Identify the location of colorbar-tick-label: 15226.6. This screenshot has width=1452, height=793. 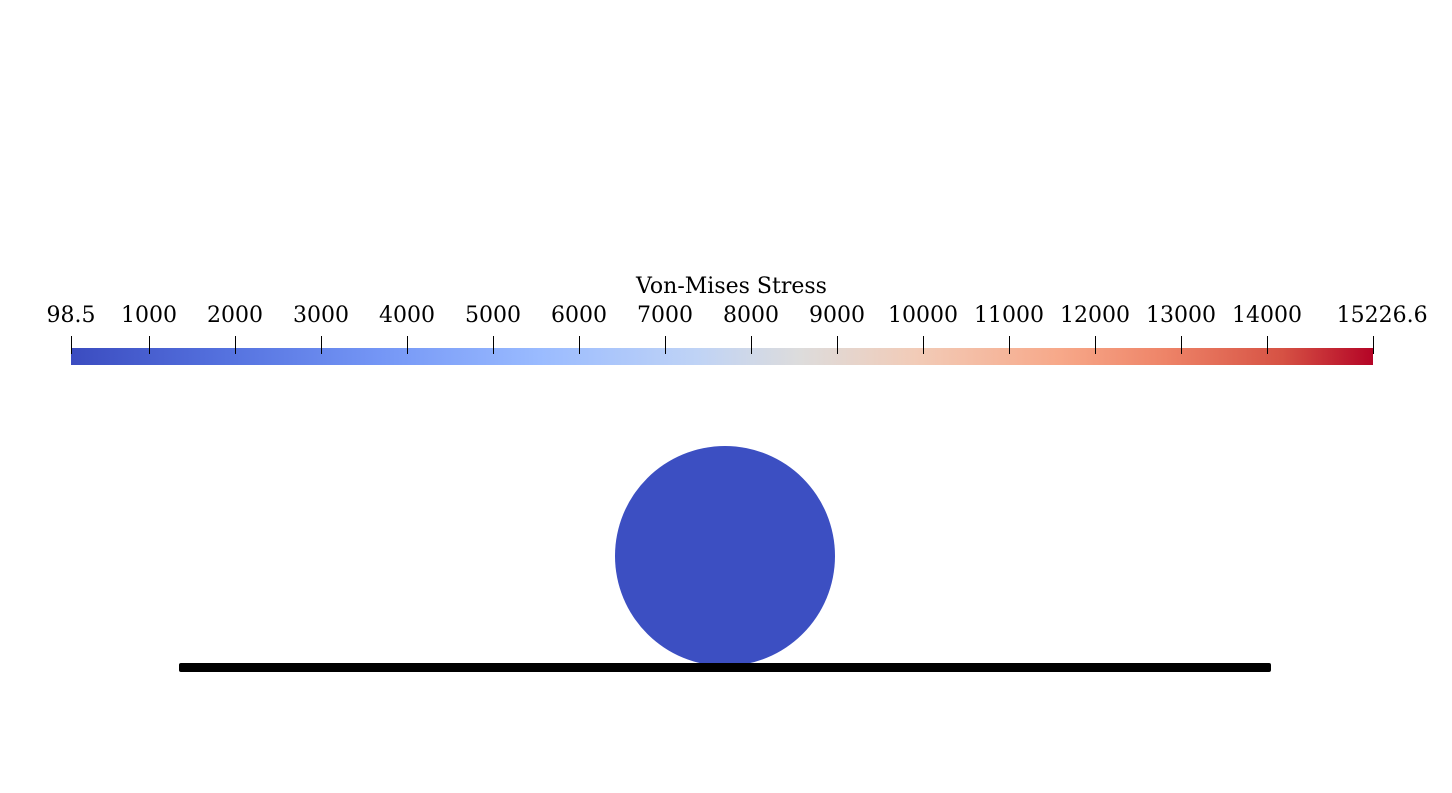
(1382, 315).